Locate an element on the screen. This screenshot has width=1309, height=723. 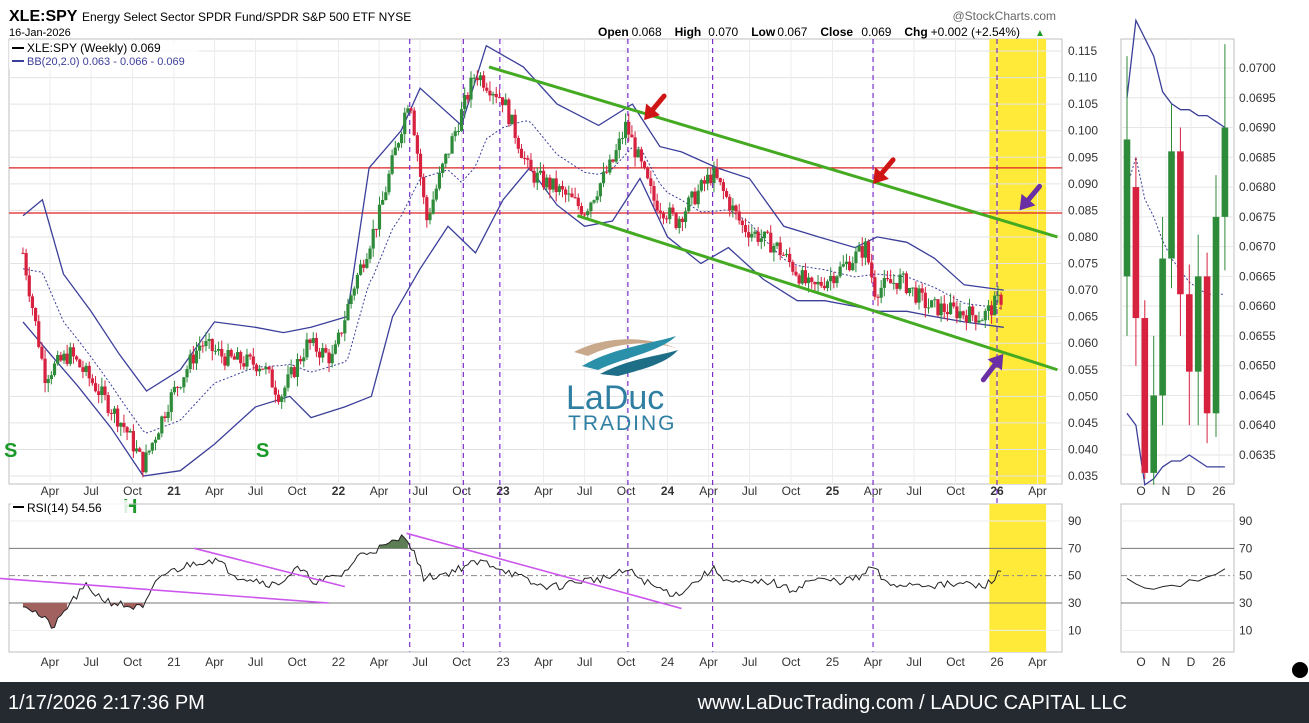
corner-dot-icon is located at coordinates (1300, 670).